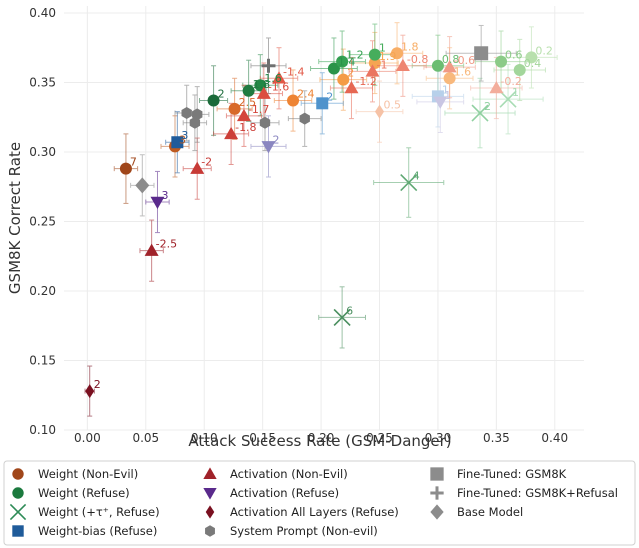 This screenshot has width=639, height=548. Describe the element at coordinates (393, 105) in the screenshot. I see `data-label: 0.5` at that location.